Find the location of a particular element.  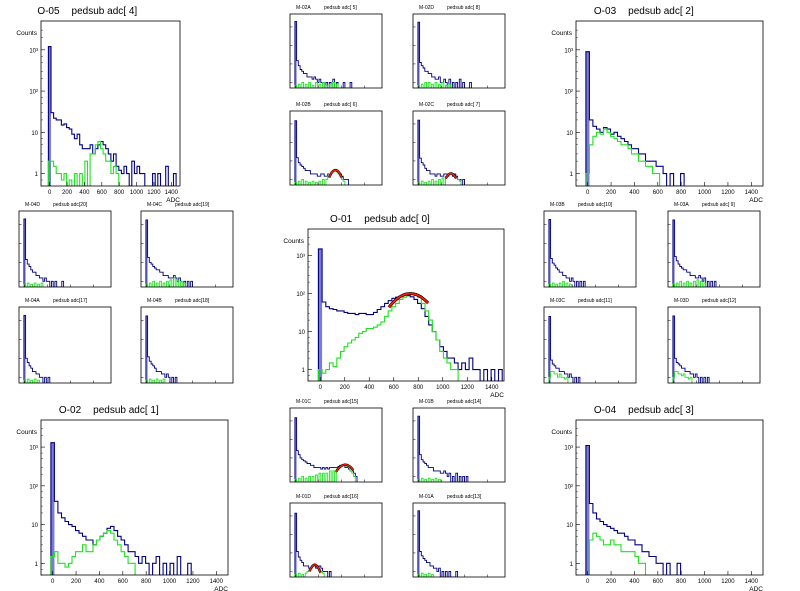

chart-title-name: M-04B is located at coordinates (154, 301).